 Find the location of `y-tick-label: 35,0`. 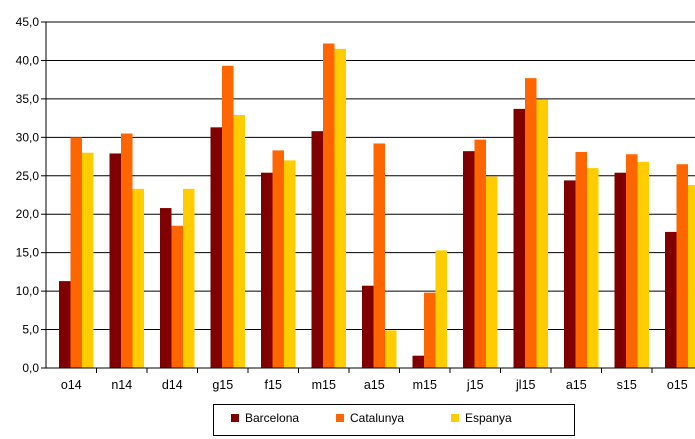

y-tick-label: 35,0 is located at coordinates (28, 99).